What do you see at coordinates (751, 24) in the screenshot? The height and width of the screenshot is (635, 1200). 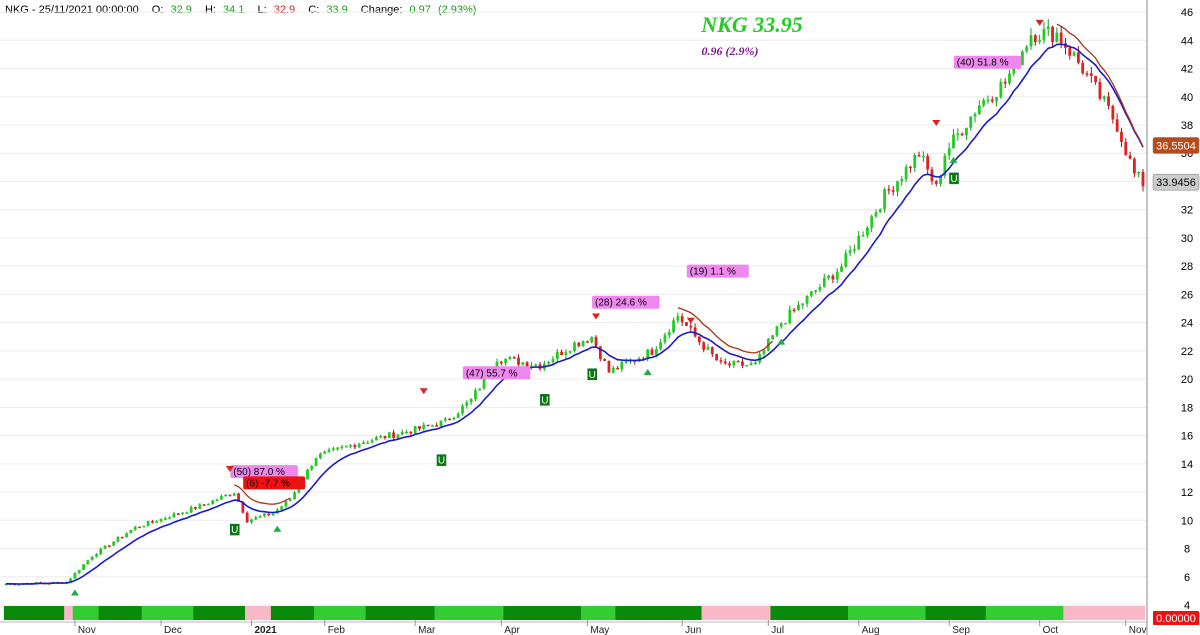 I see `chart-title: NKG 33.95` at bounding box center [751, 24].